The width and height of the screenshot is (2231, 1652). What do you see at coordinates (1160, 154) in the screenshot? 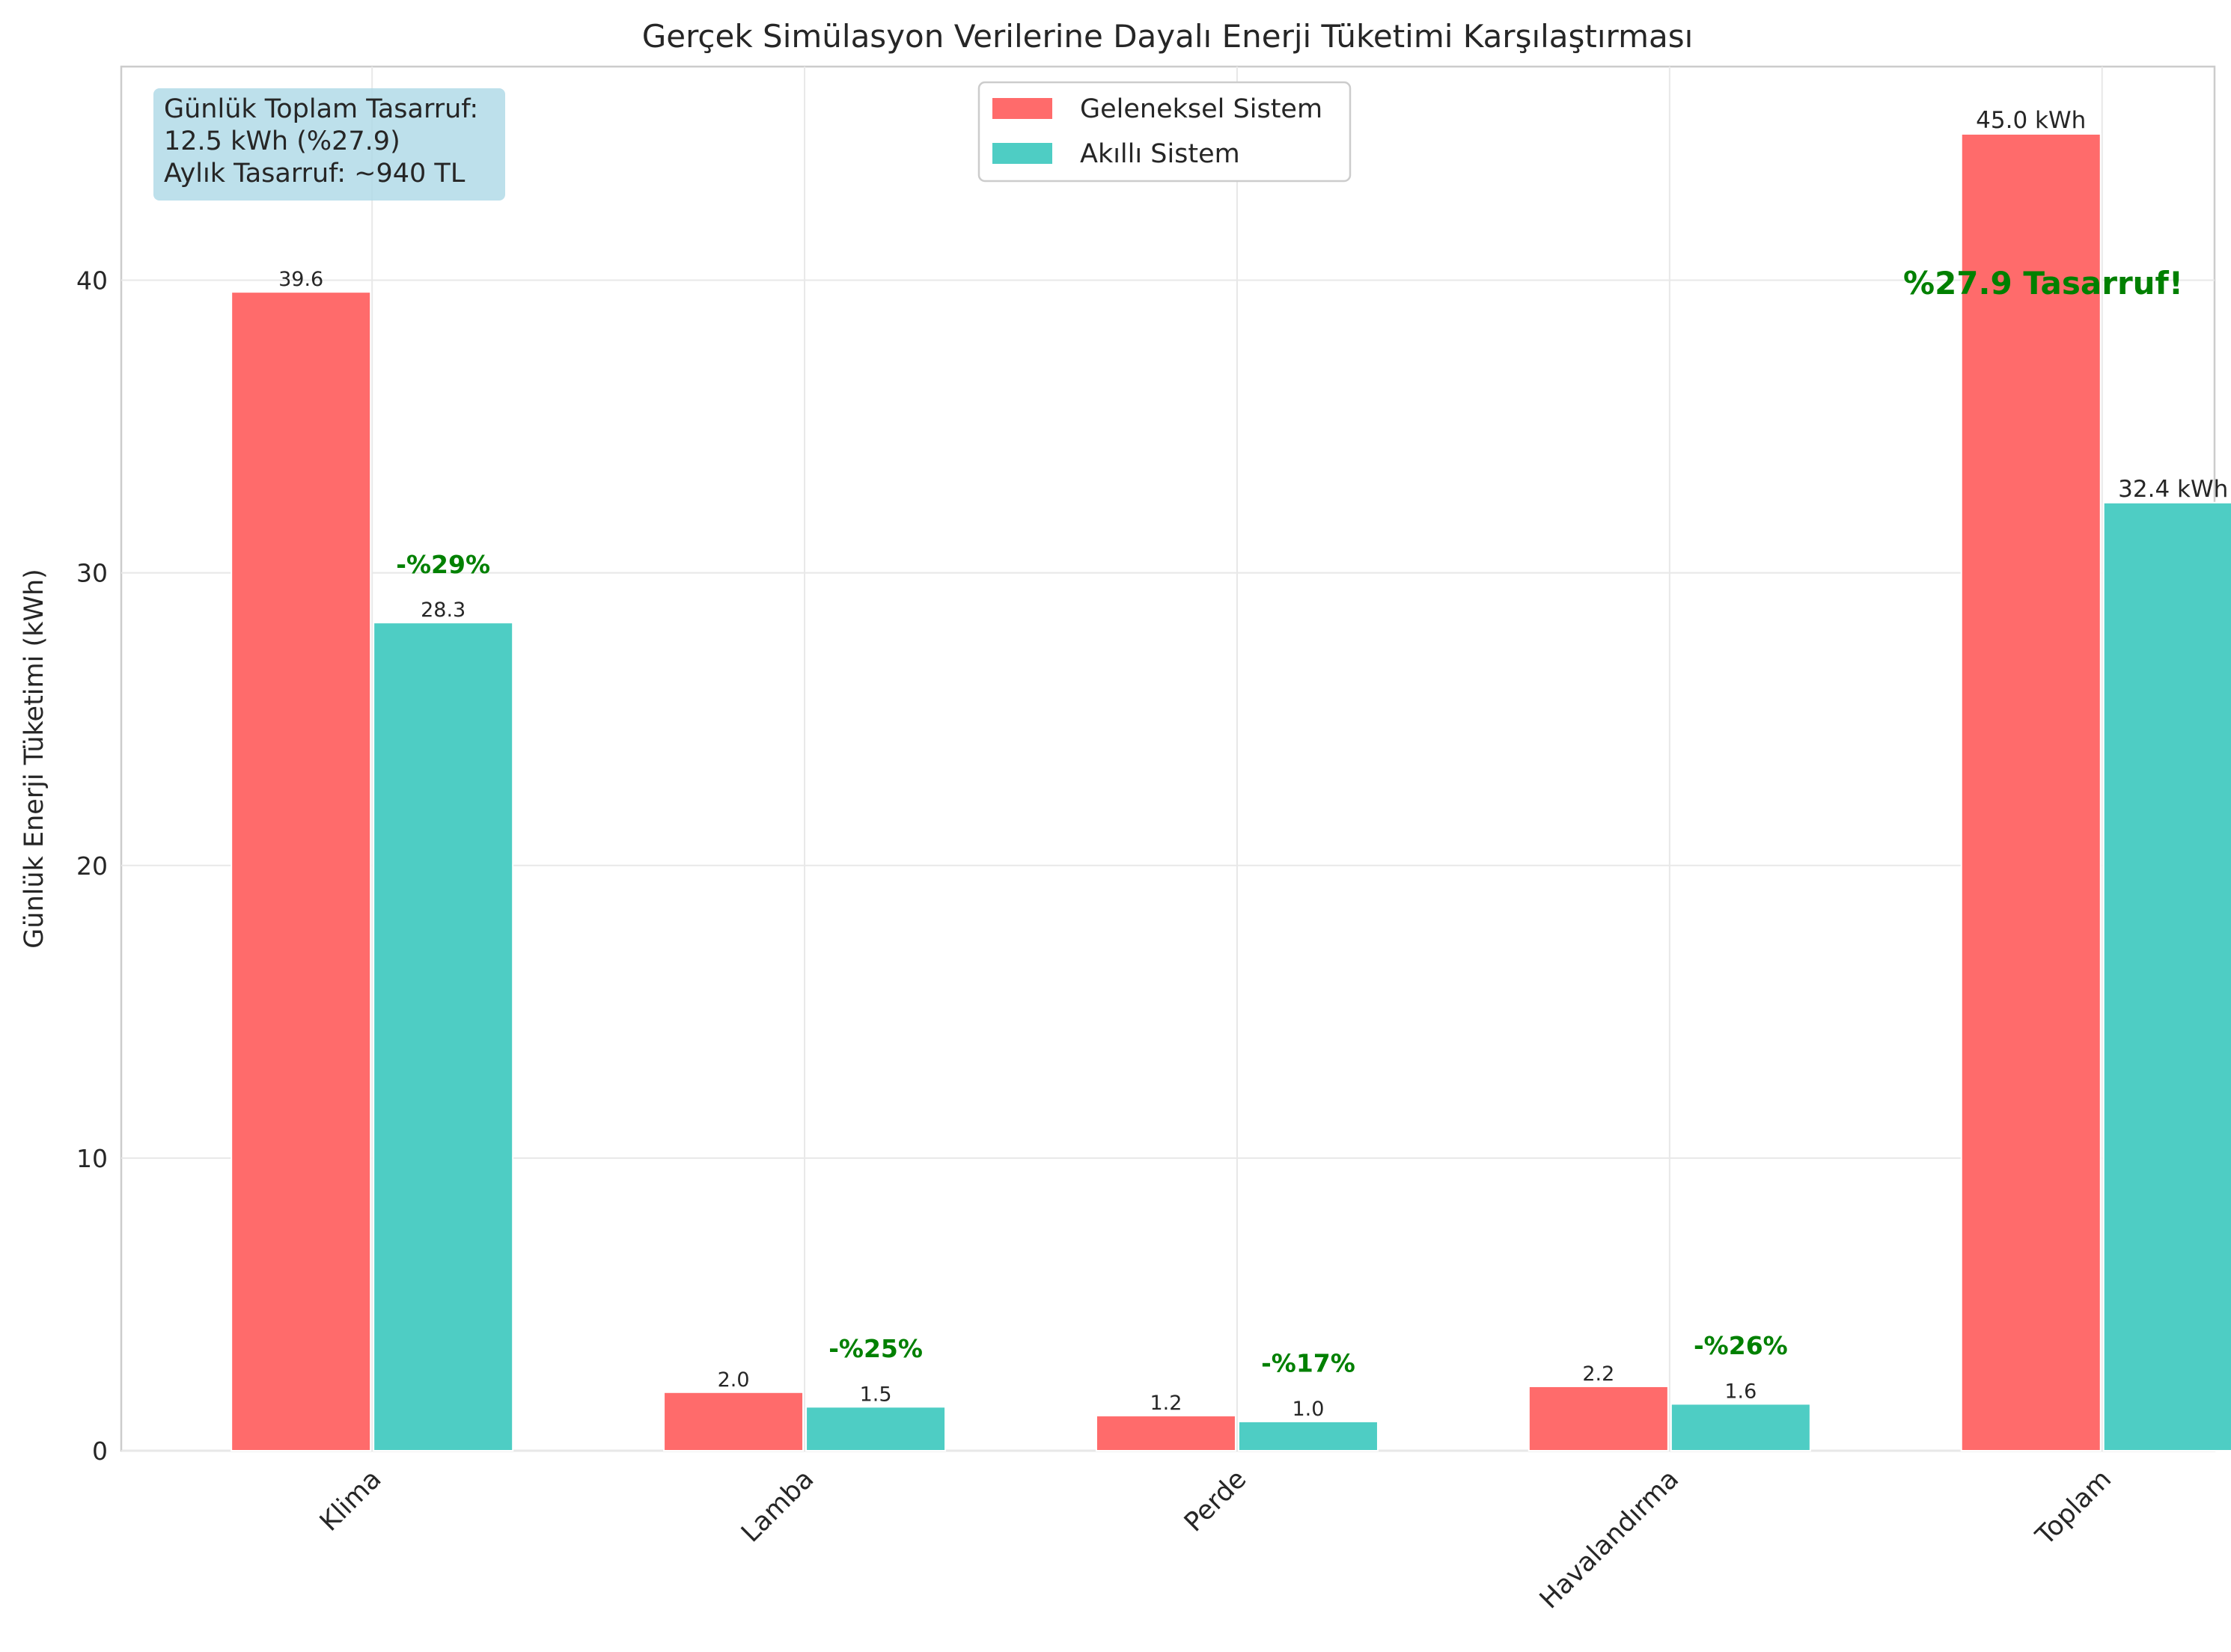
I see `legend-label-akilli: Akıllı Sistem` at bounding box center [1160, 154].